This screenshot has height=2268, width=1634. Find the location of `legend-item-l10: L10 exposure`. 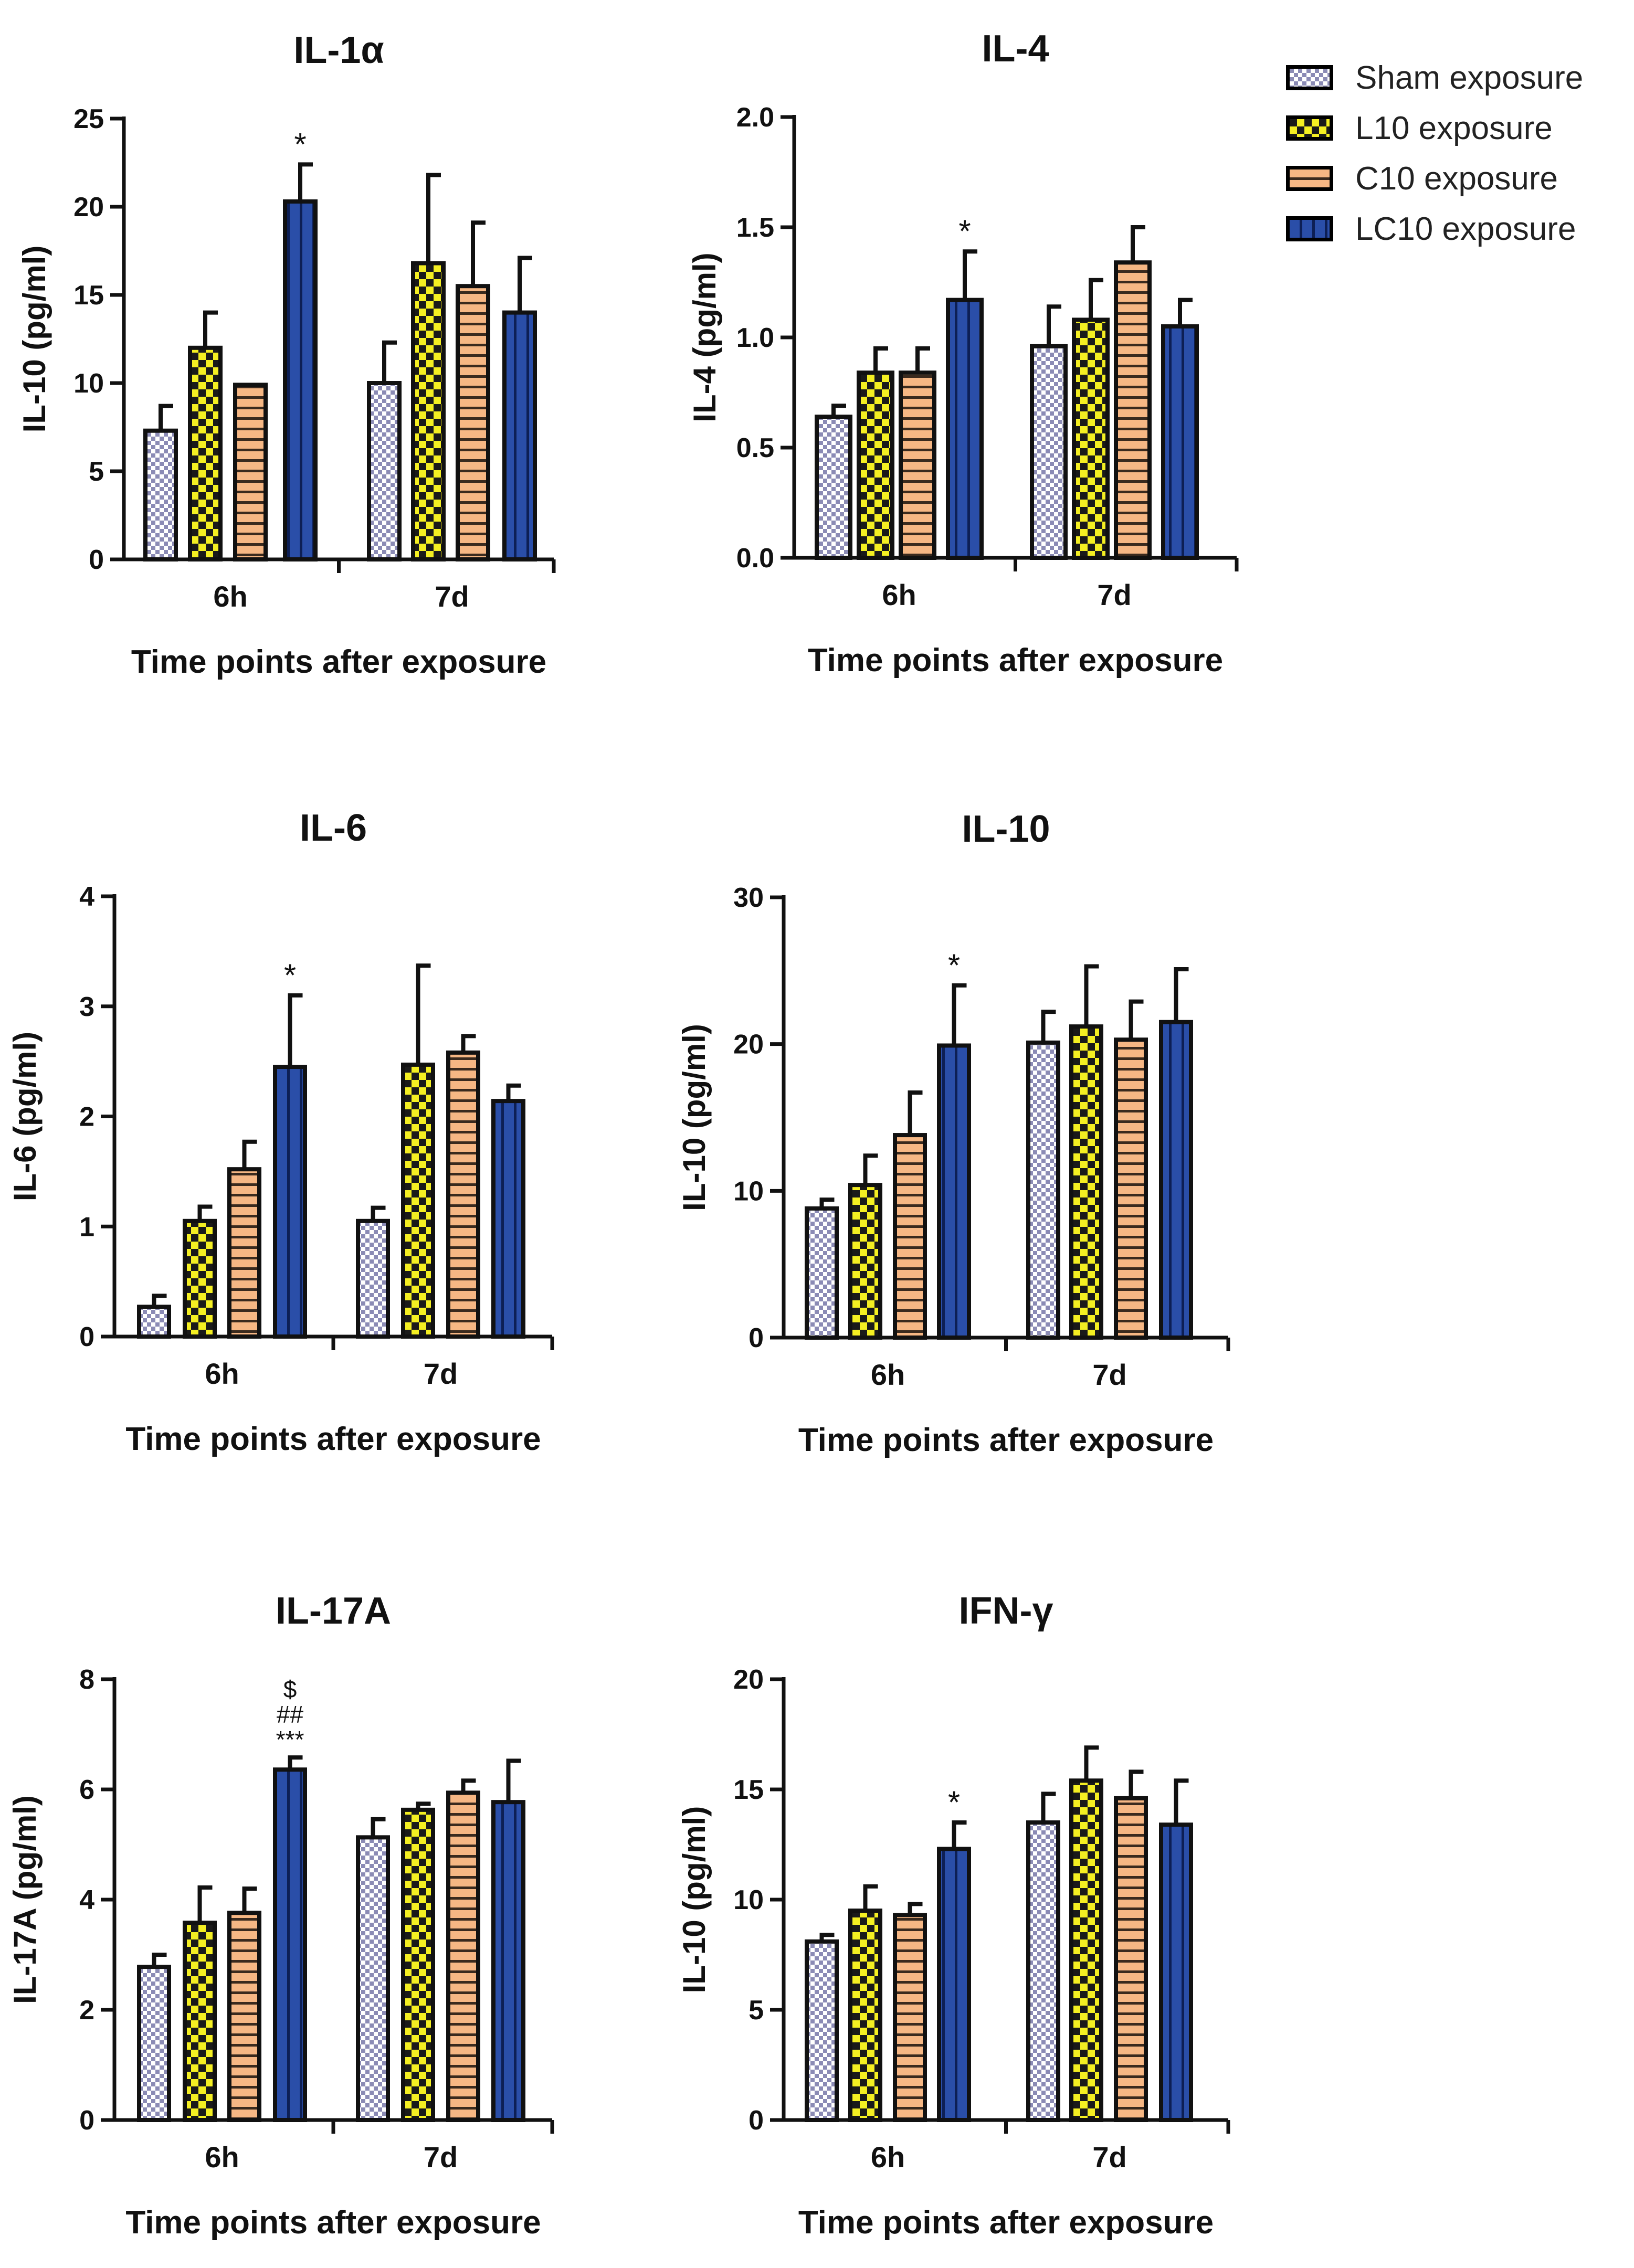

legend-item-l10: L10 exposure is located at coordinates (1434, 128).